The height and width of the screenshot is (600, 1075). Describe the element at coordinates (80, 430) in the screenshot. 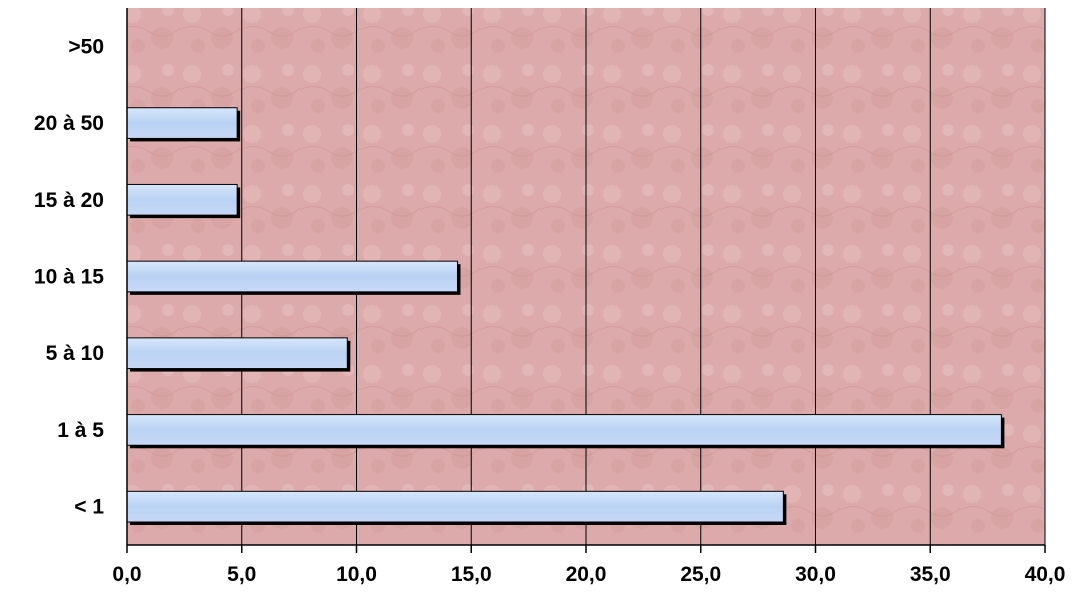

I see `category-label: 1 à 5` at that location.